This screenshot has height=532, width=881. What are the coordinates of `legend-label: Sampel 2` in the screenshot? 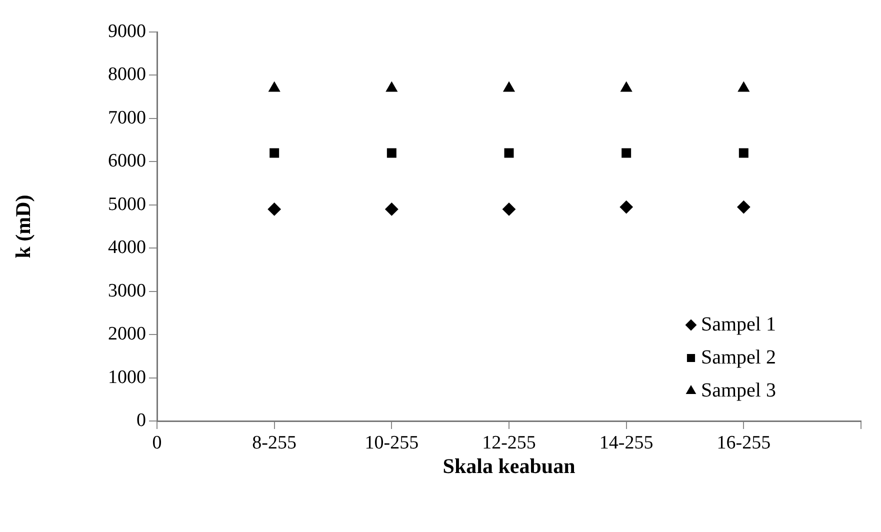 It's located at (738, 357).